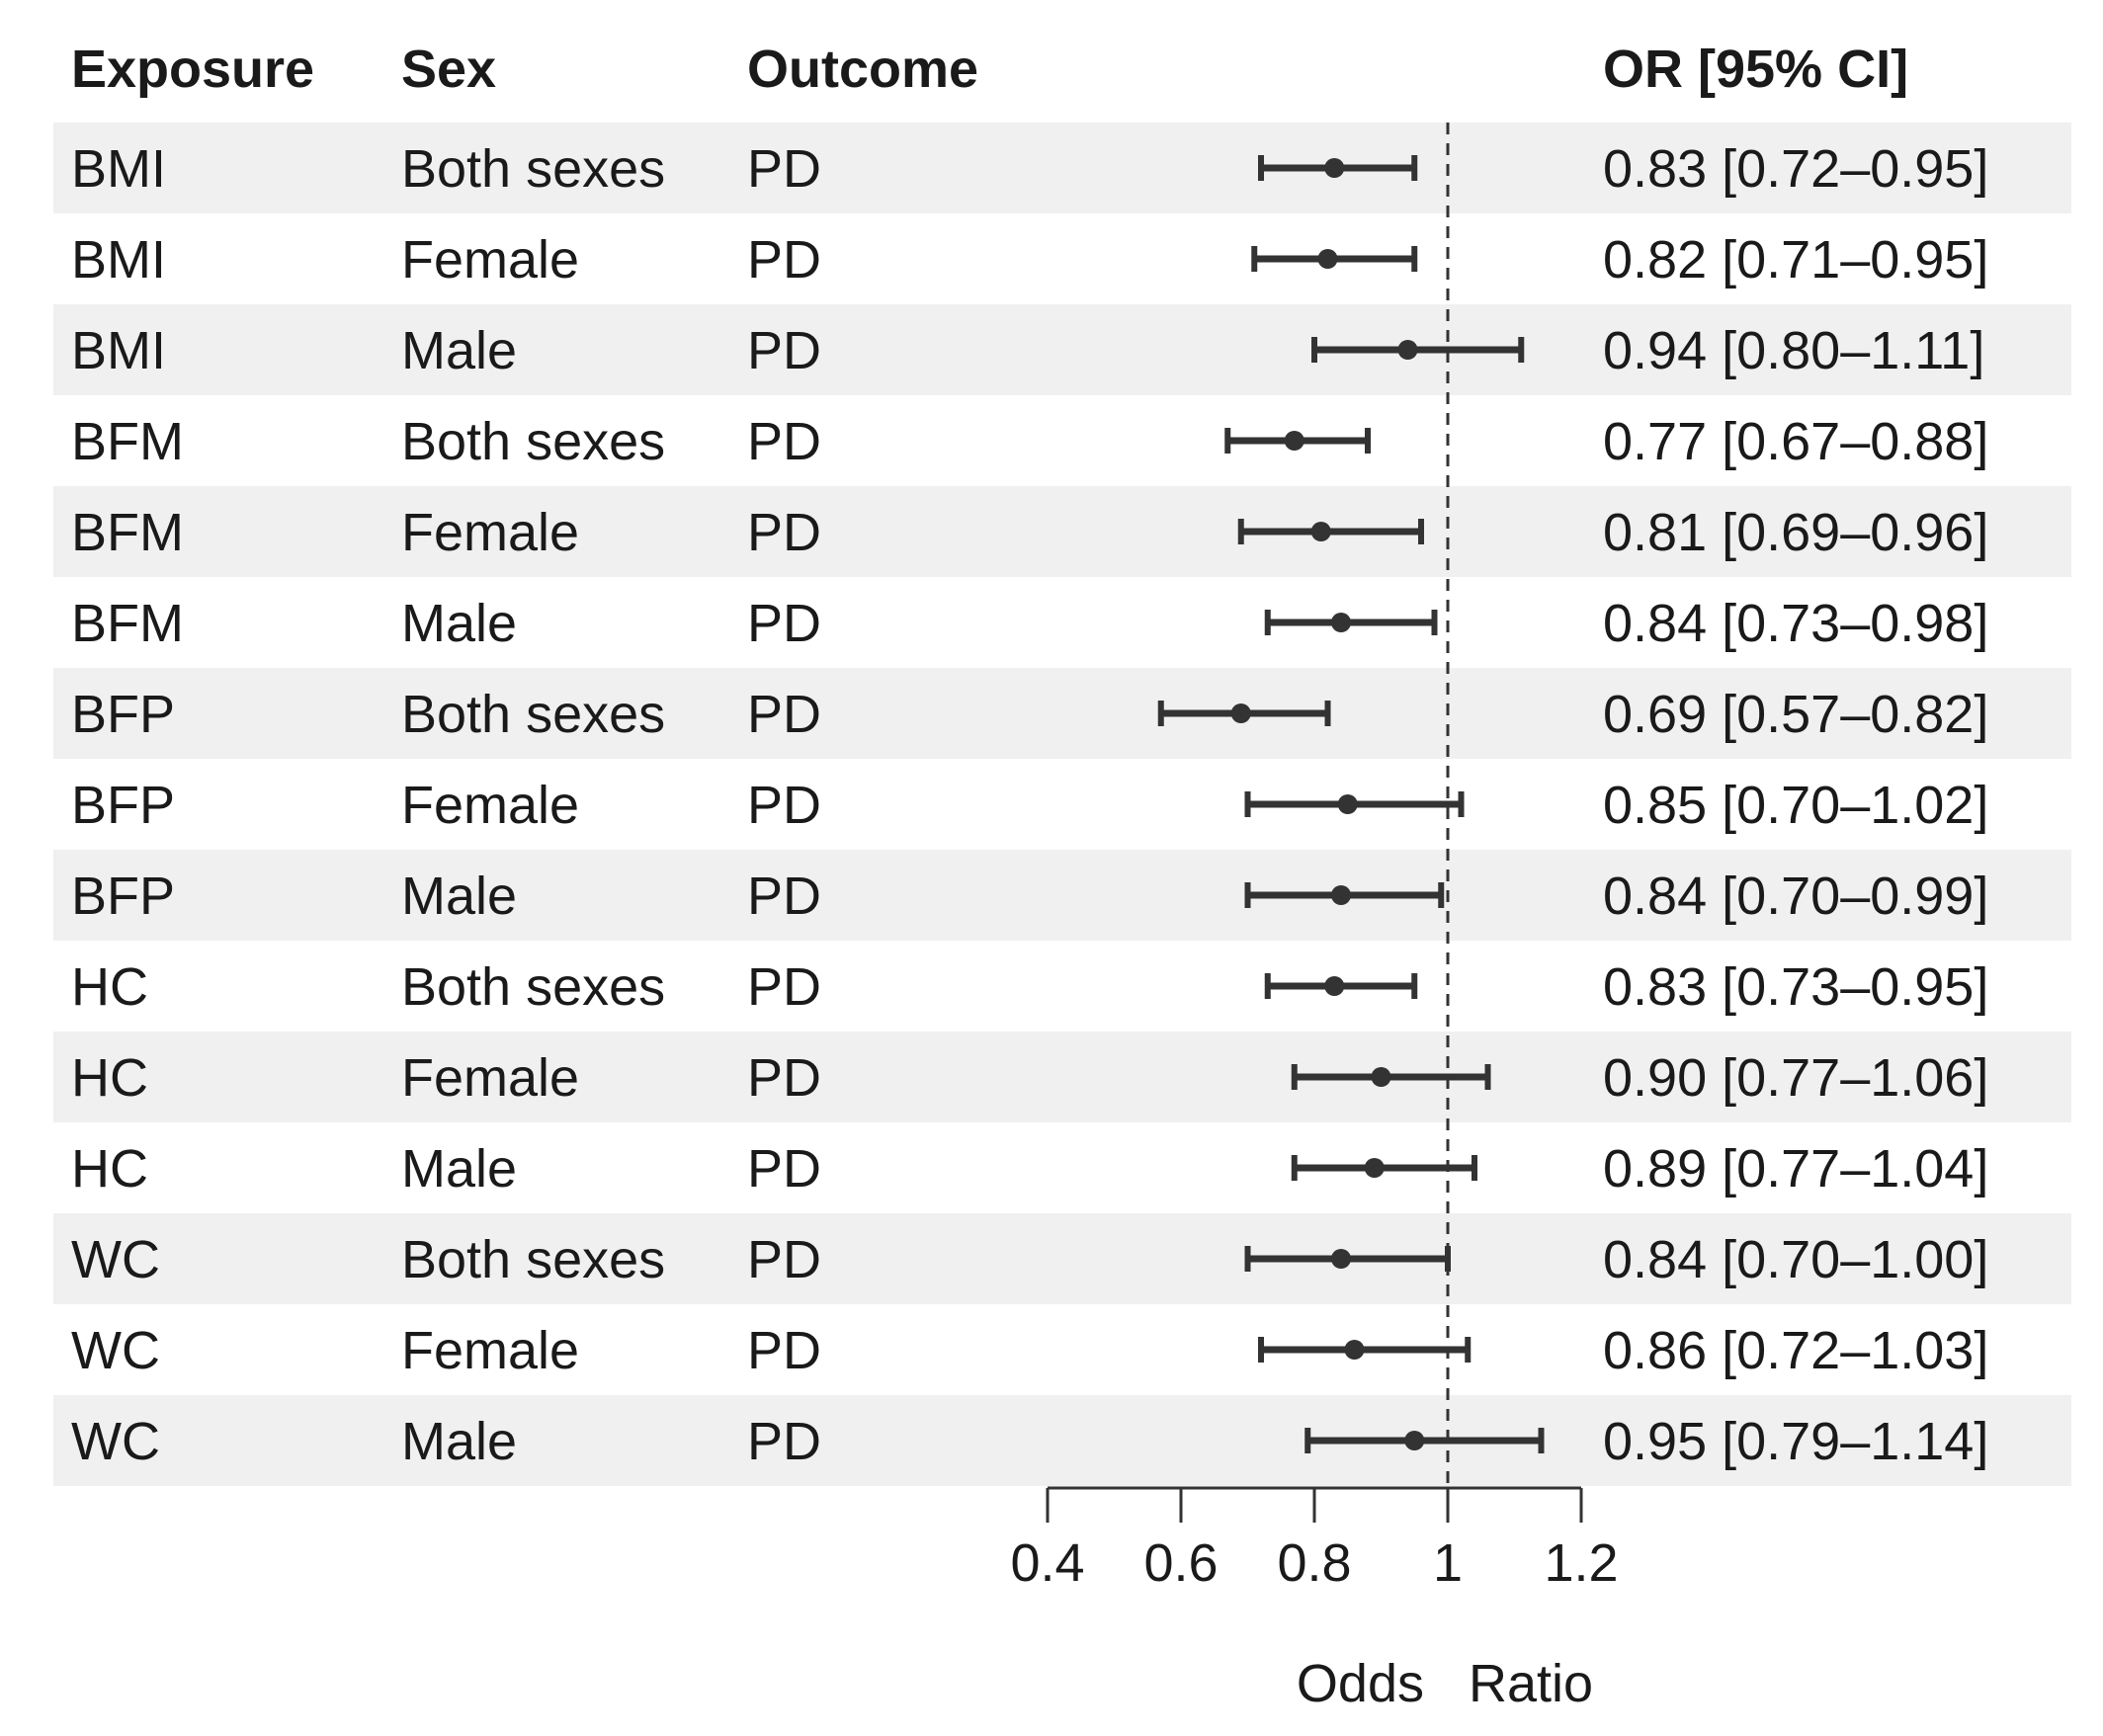  Describe the element at coordinates (1795, 169) in the screenshot. I see `or-ci-label: 0.83 [0.72–0.95]` at that location.